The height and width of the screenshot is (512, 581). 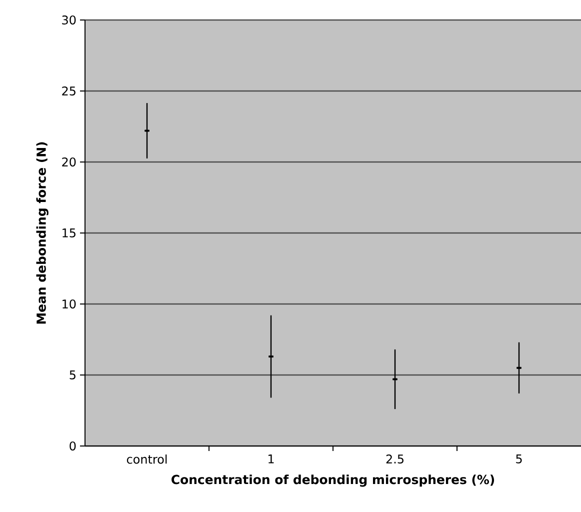 What do you see at coordinates (69, 162) in the screenshot?
I see `y-tick-label: 20` at bounding box center [69, 162].